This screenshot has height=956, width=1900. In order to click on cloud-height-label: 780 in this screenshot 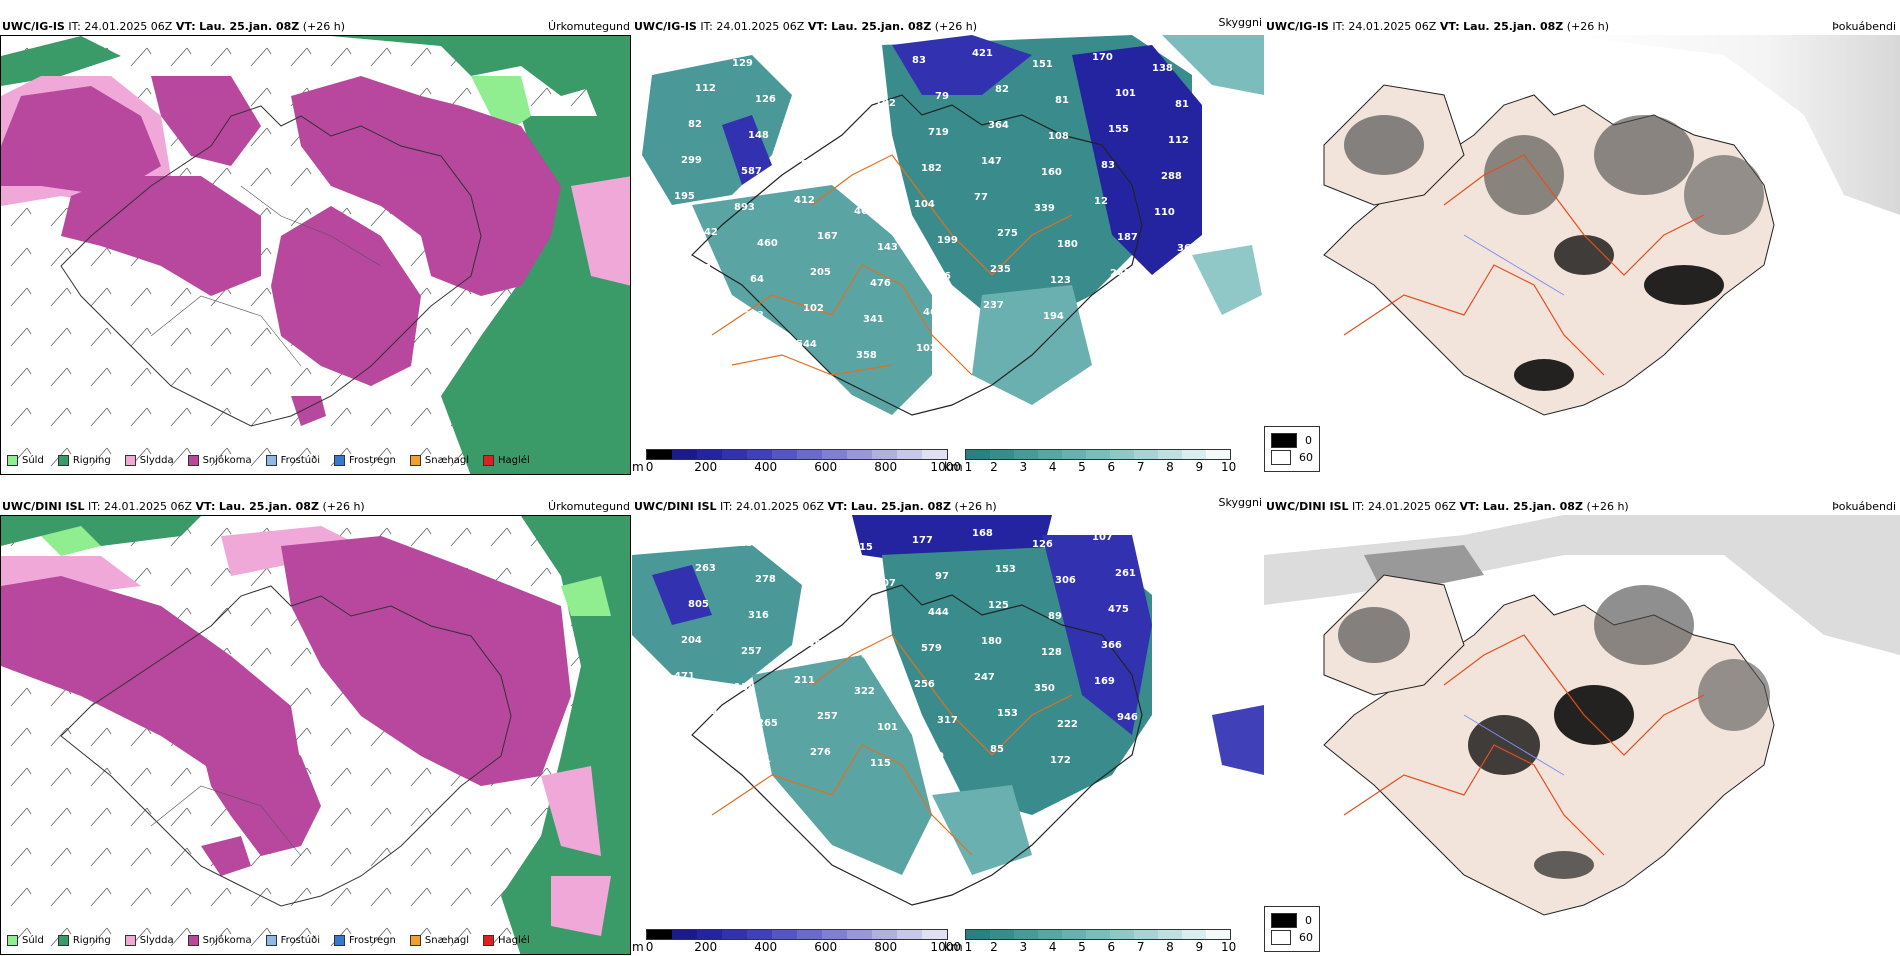, I will do `click(878, 619)`.